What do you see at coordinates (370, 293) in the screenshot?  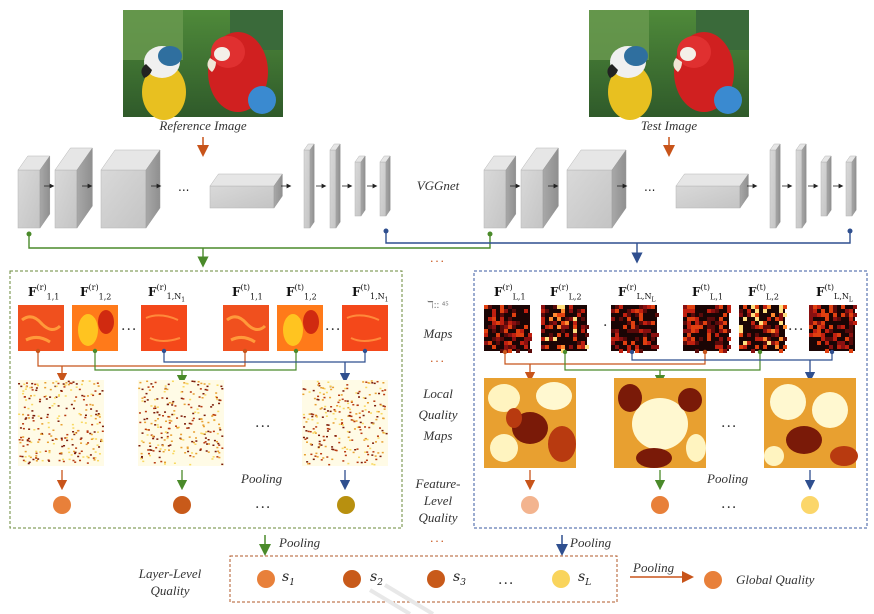 I see `feature-map-label: F(t)1,N1` at bounding box center [370, 293].